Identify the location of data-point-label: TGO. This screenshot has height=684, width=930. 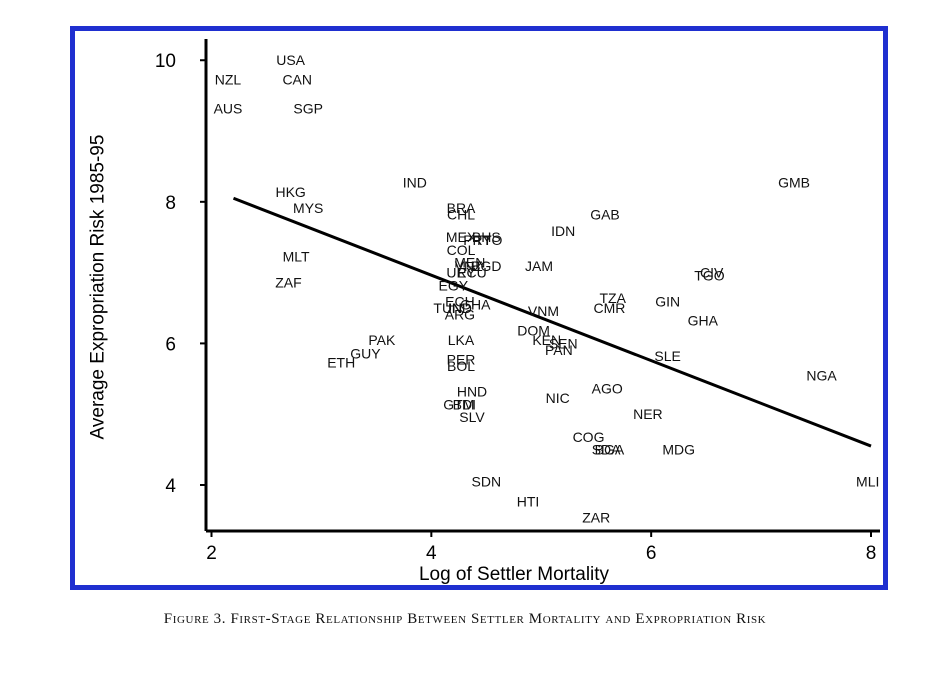
(709, 275).